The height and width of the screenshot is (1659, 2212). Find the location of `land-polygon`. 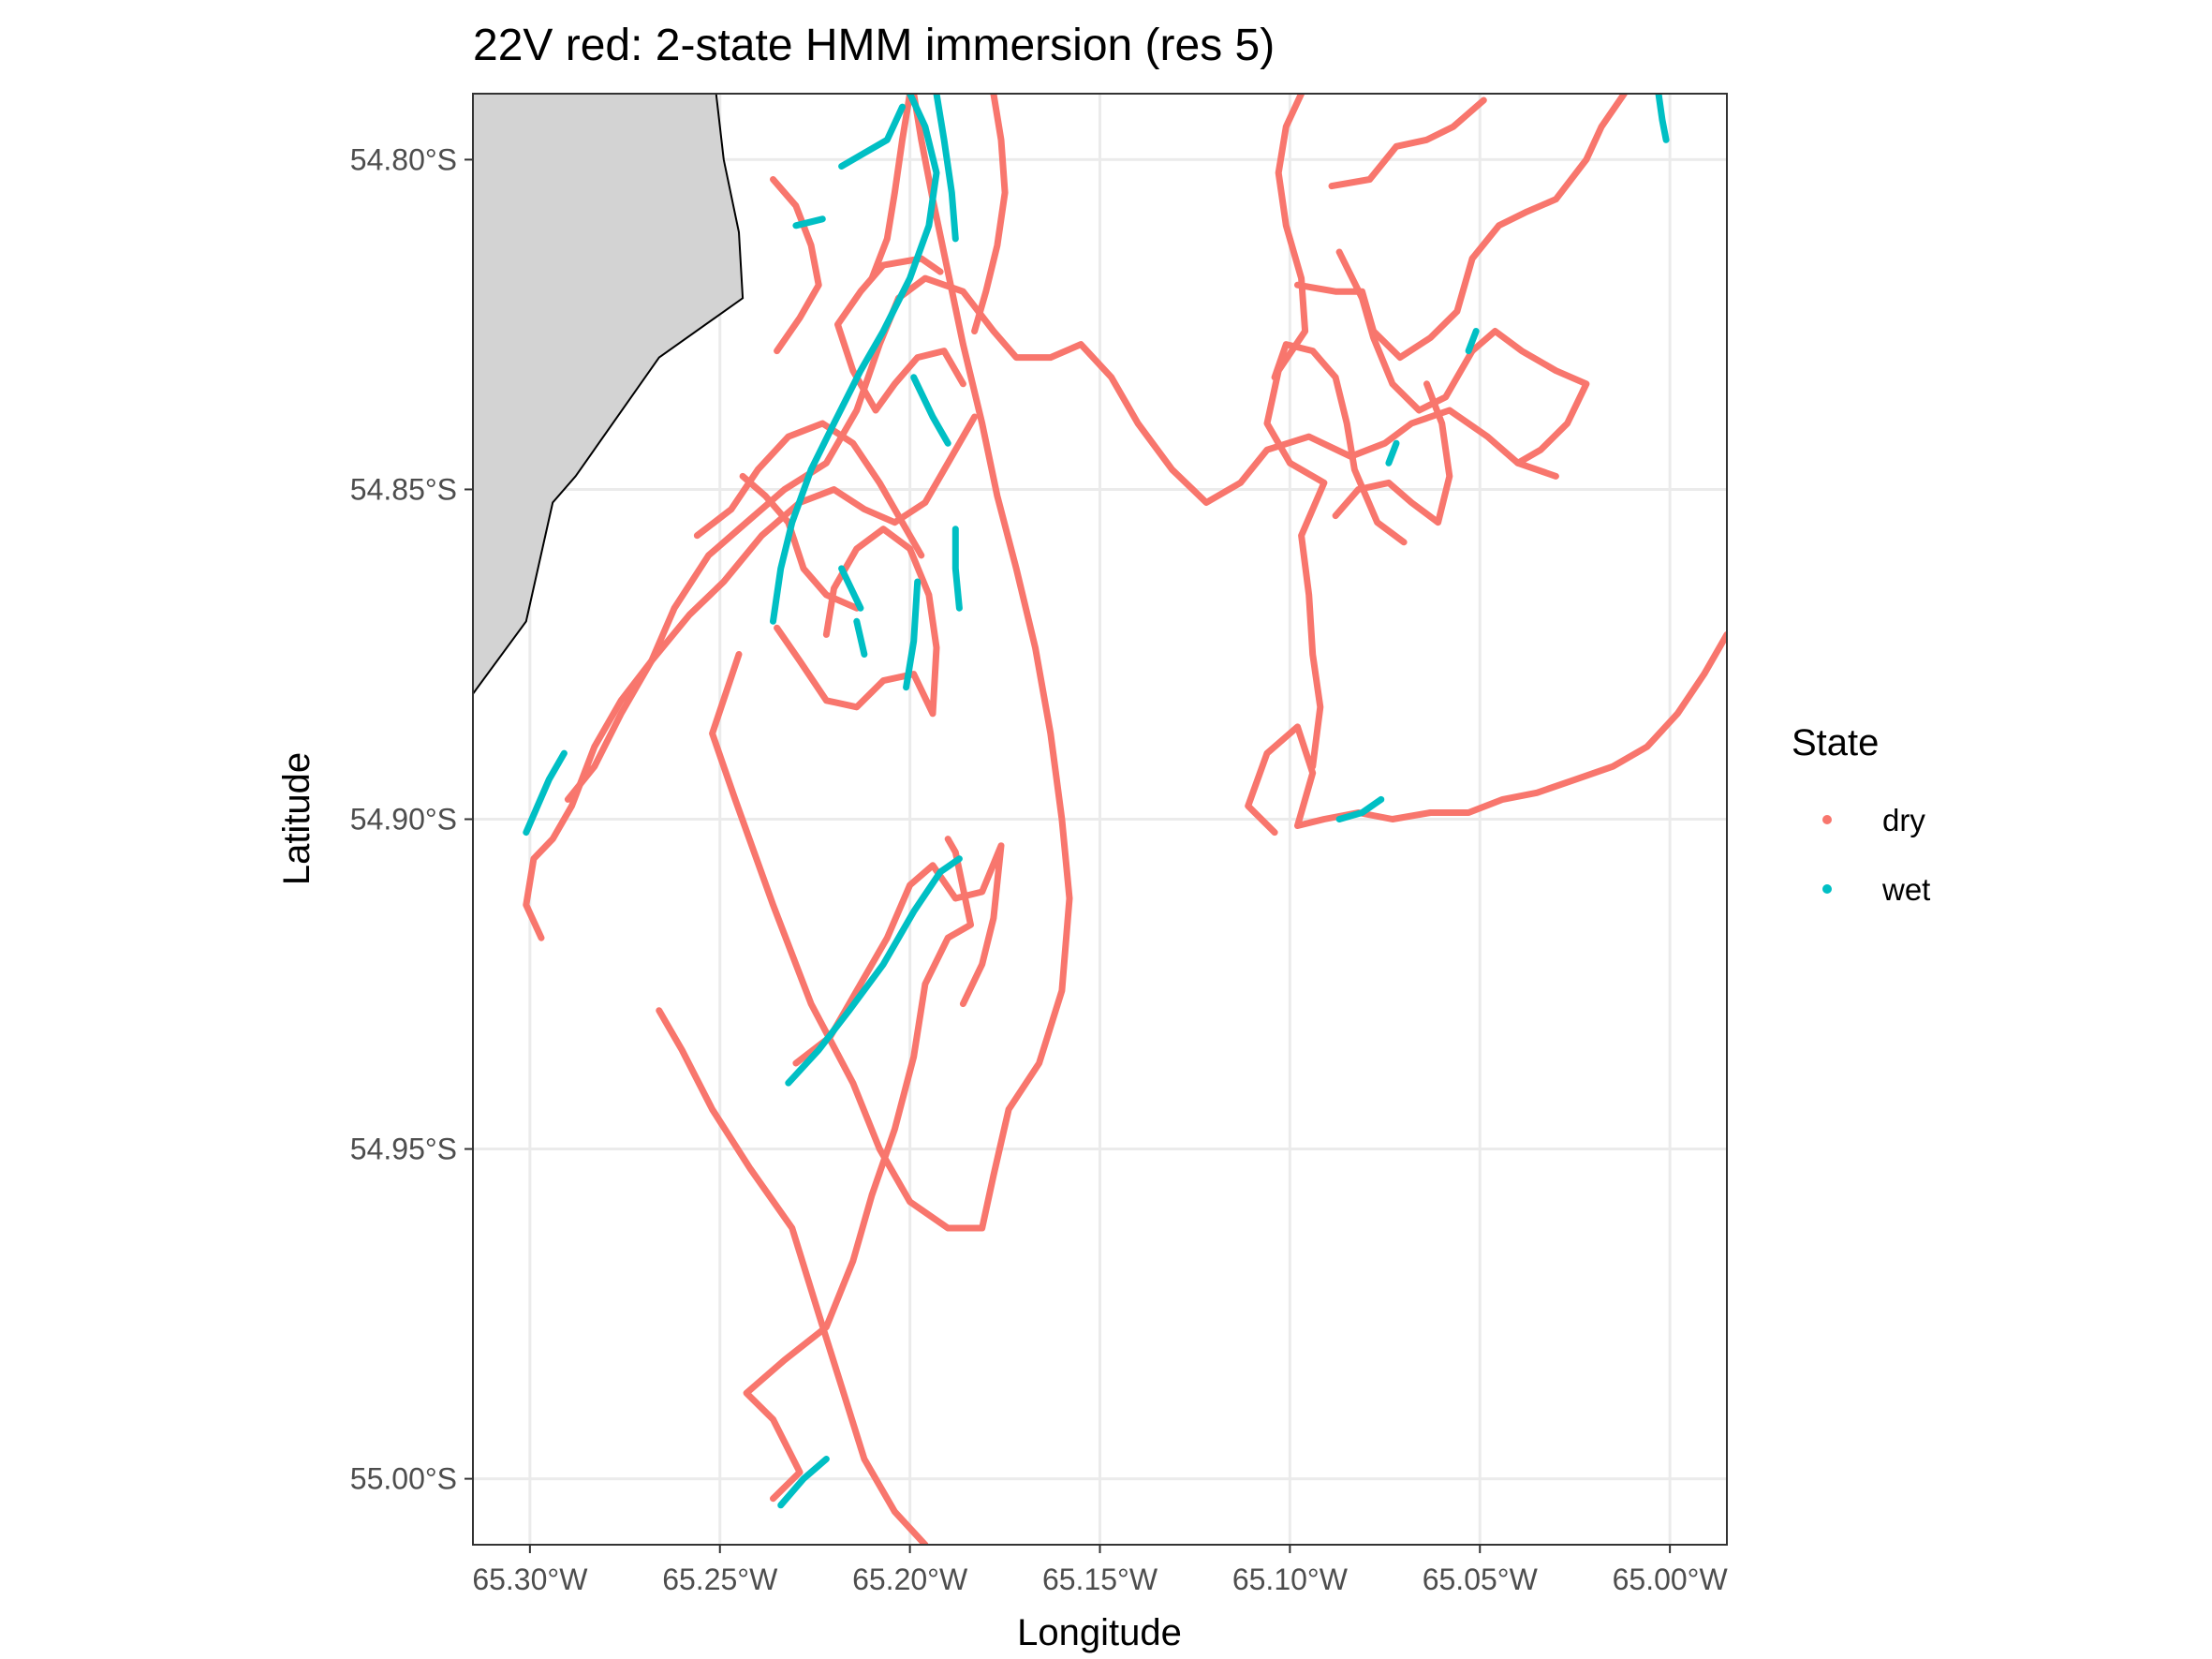

land-polygon is located at coordinates (609, 395).